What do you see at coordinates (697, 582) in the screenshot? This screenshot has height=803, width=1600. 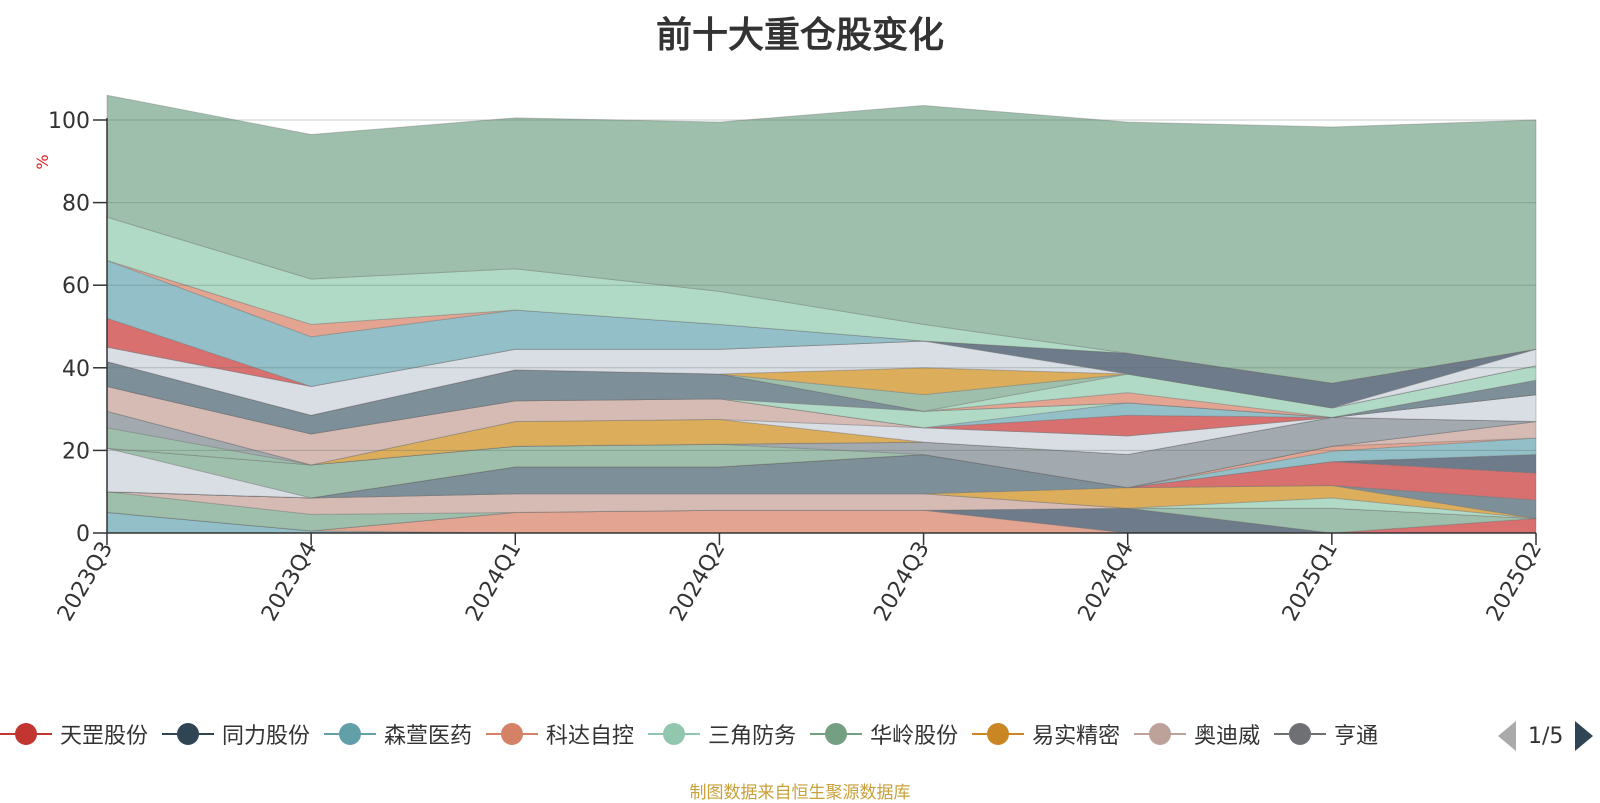 I see `x-tick-label-2024Q2: 2024Q2` at bounding box center [697, 582].